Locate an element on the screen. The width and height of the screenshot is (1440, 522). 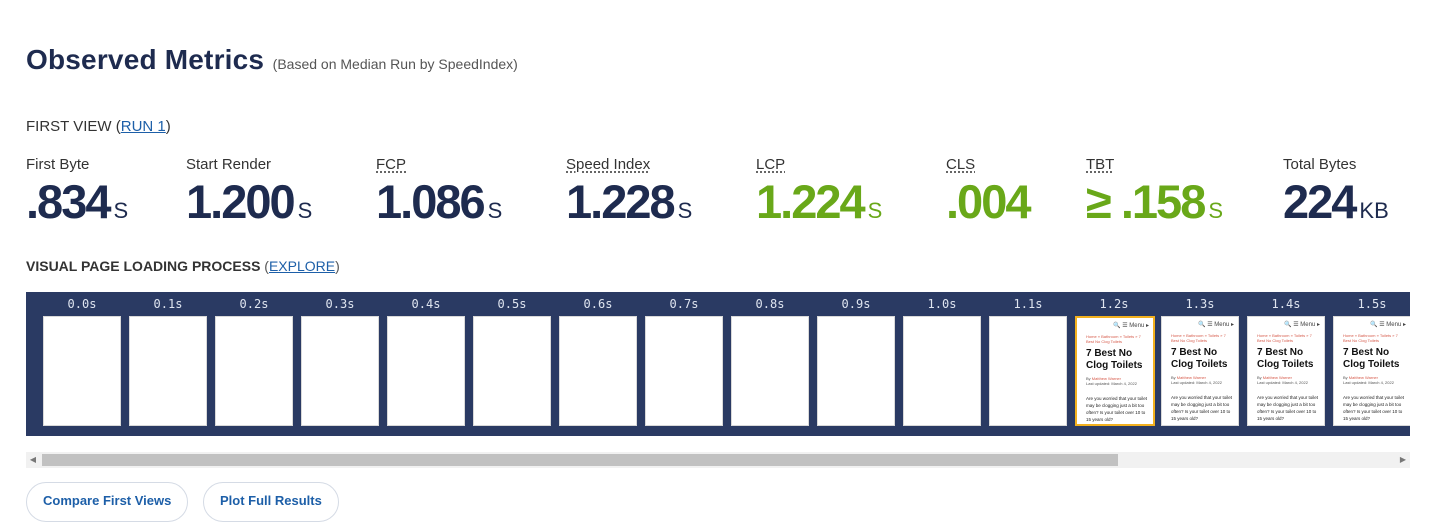
filmstrip-frame: 0.0s is located at coordinates (82, 359).